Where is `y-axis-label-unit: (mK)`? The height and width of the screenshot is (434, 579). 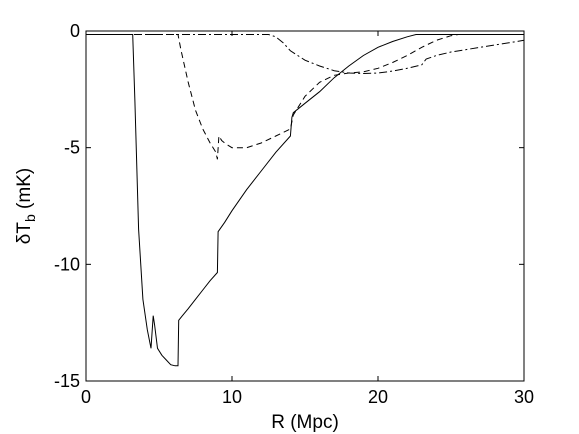
y-axis-label-unit: (mK) is located at coordinates (24, 191).